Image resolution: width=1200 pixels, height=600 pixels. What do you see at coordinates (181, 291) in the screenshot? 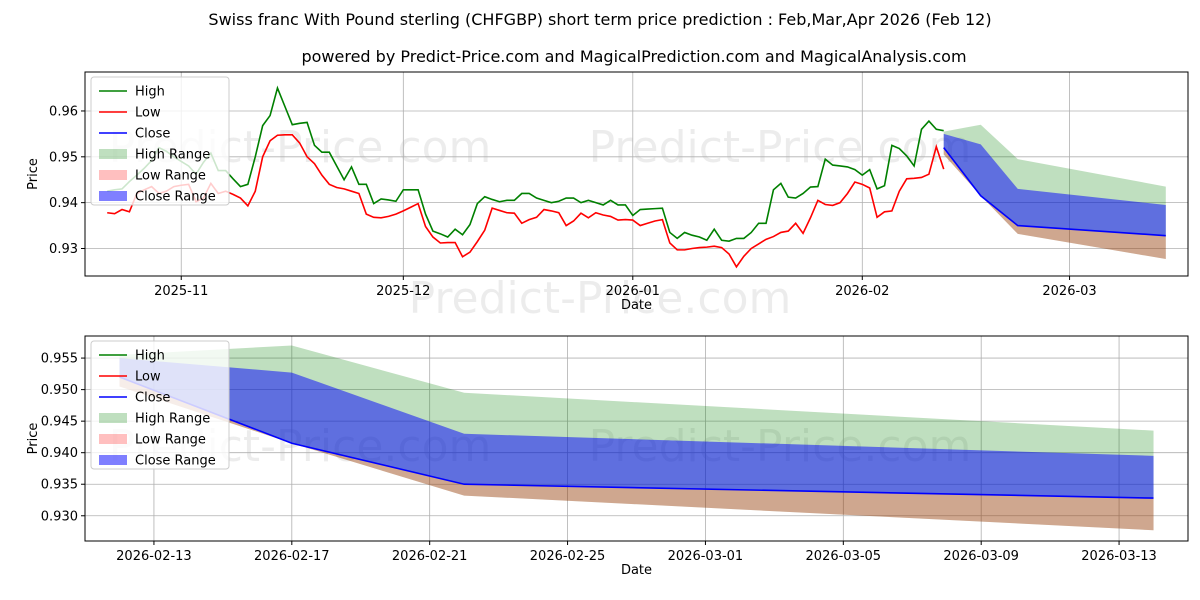
I see `x-tick-label: 2025-11` at bounding box center [181, 291].